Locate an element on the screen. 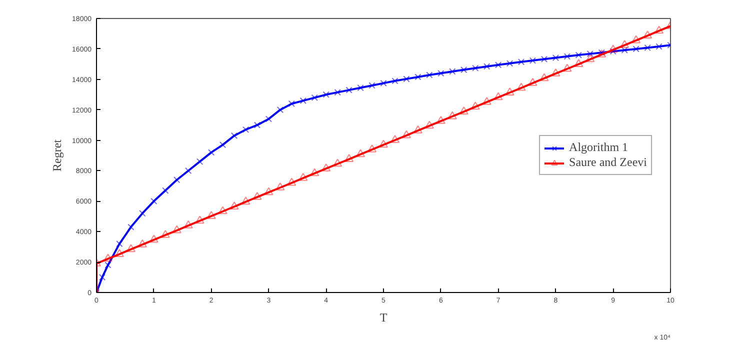  x-axis-title: T is located at coordinates (384, 317).